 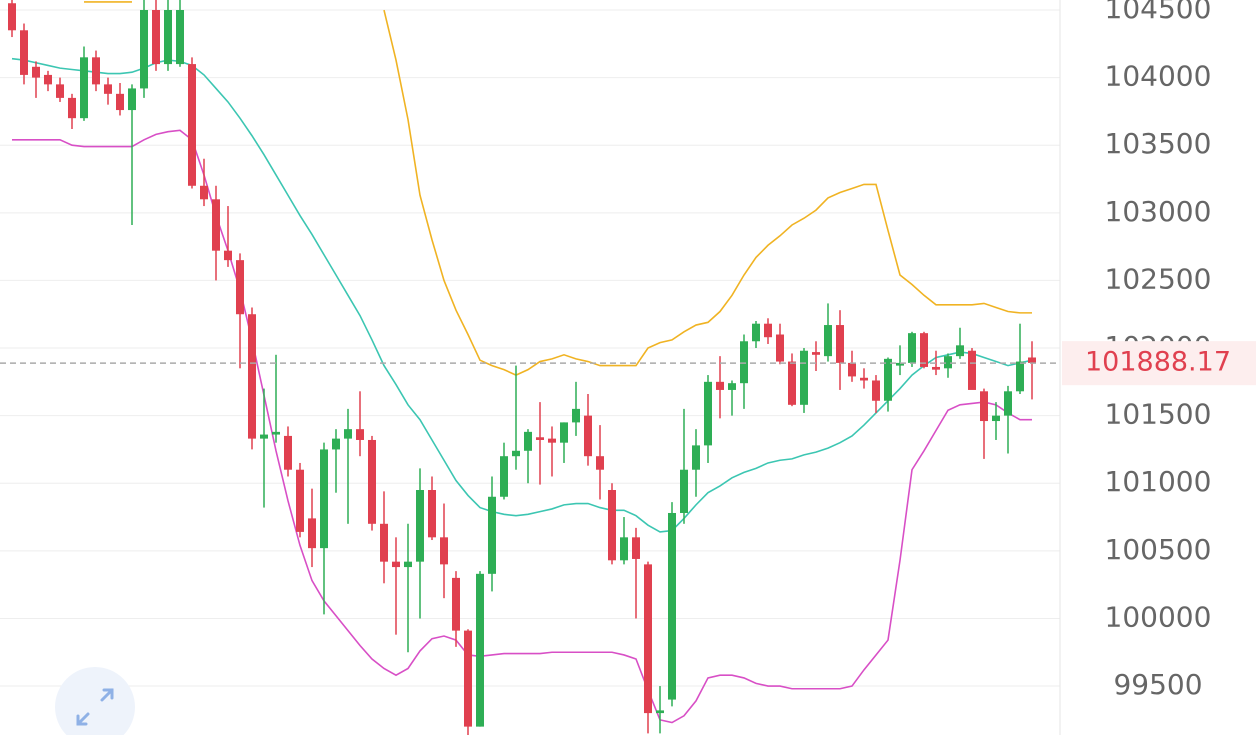 What do you see at coordinates (1158, 278) in the screenshot?
I see `y-tick-label: 102500` at bounding box center [1158, 278].